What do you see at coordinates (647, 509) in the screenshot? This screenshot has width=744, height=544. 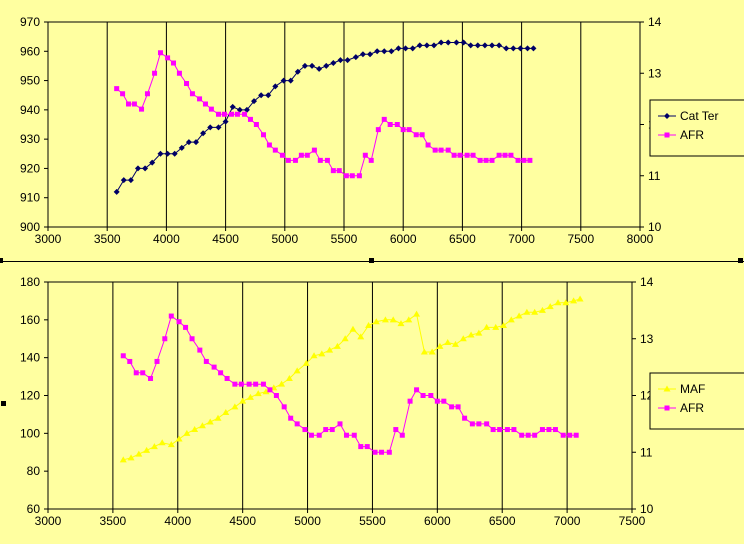 I see `y2-tick-label: 10` at bounding box center [647, 509].